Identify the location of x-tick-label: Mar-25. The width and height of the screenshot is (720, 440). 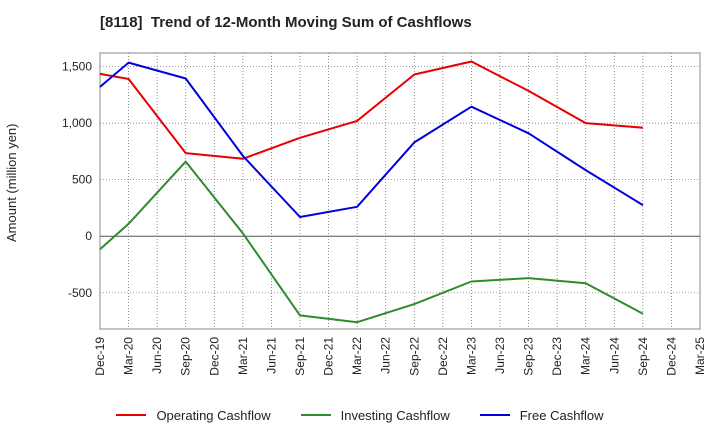
(700, 356).